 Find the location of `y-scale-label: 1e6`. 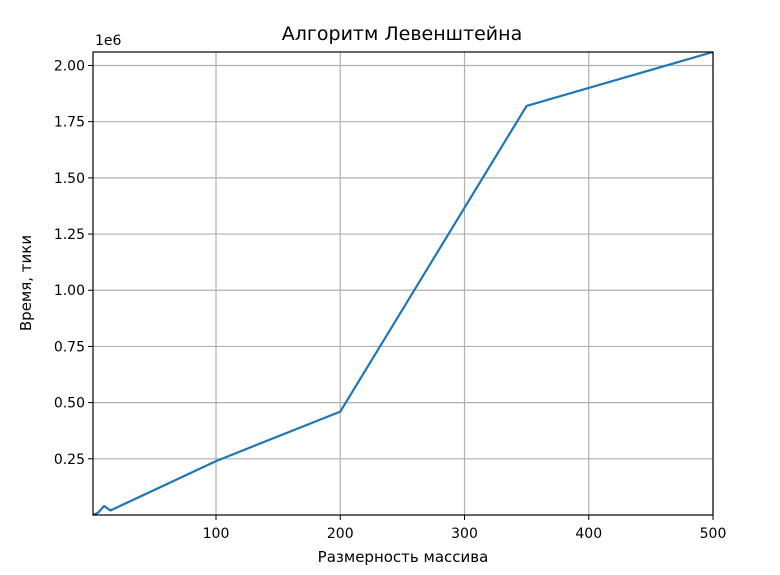

y-scale-label: 1e6 is located at coordinates (108, 41).